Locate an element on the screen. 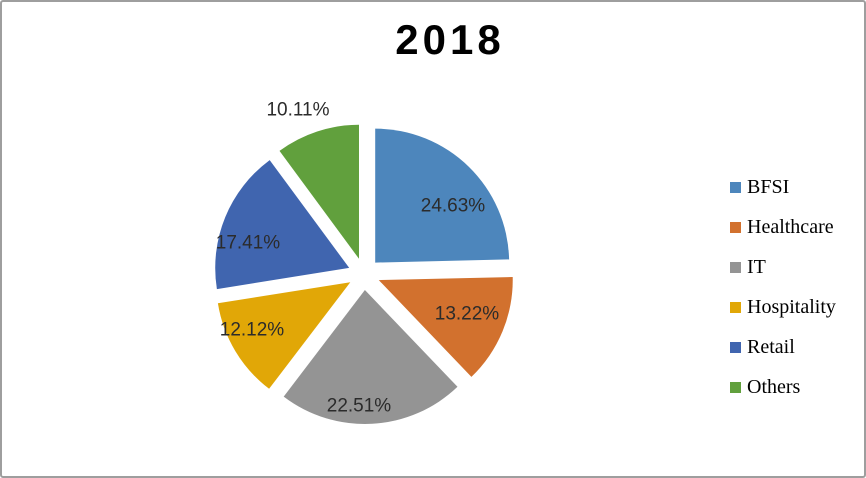 This screenshot has width=866, height=478. legend-swatch-others is located at coordinates (735, 387).